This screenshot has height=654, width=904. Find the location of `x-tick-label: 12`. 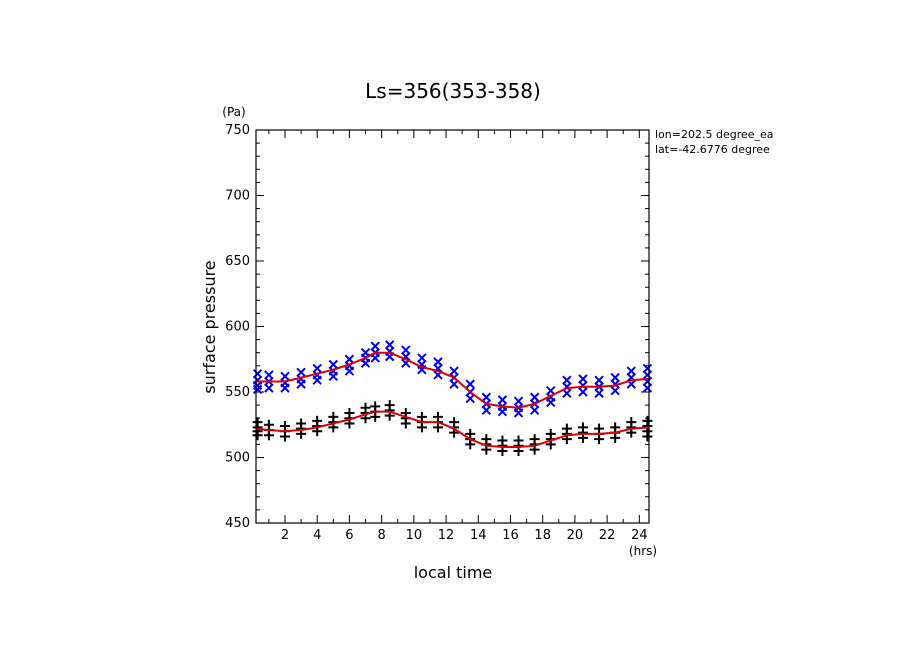

x-tick-label: 12 is located at coordinates (446, 535).